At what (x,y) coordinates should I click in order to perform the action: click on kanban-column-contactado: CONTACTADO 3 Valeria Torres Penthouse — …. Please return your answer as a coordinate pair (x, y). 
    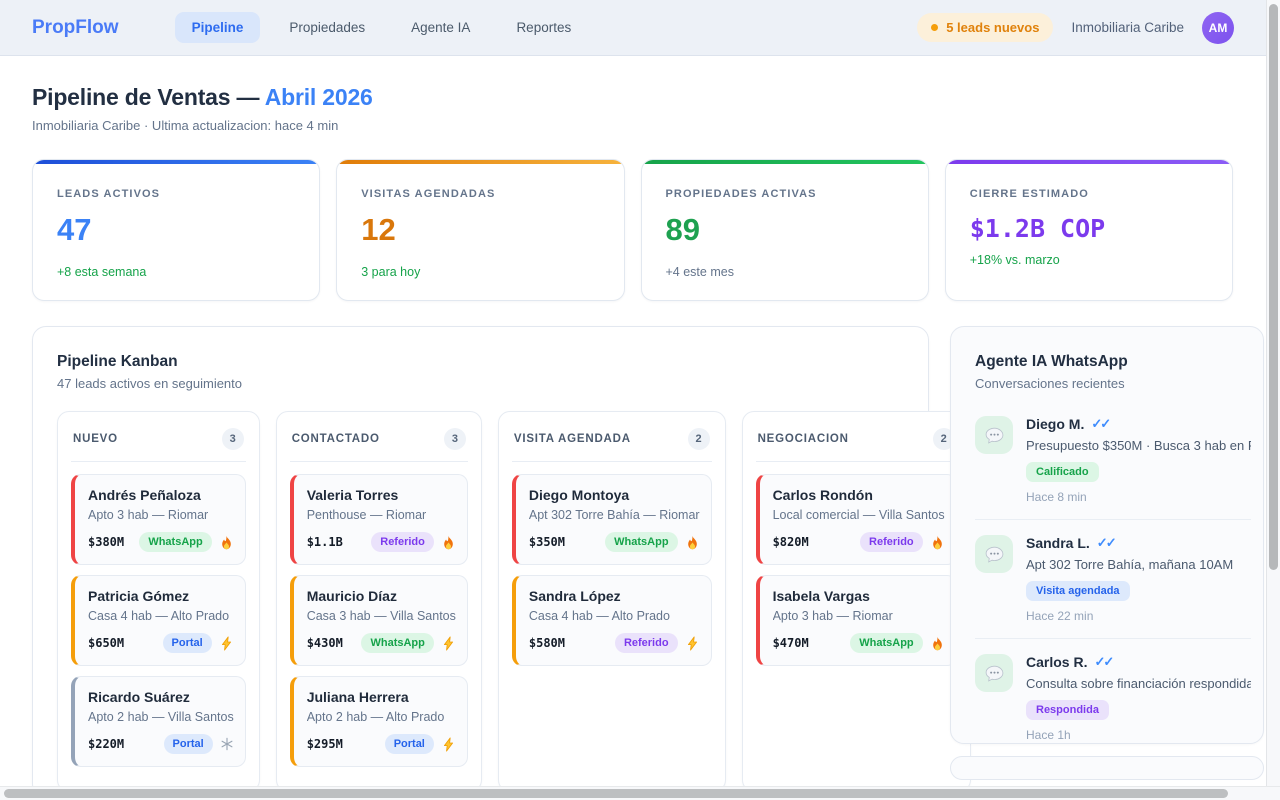
    Looking at the image, I should click on (378, 601).